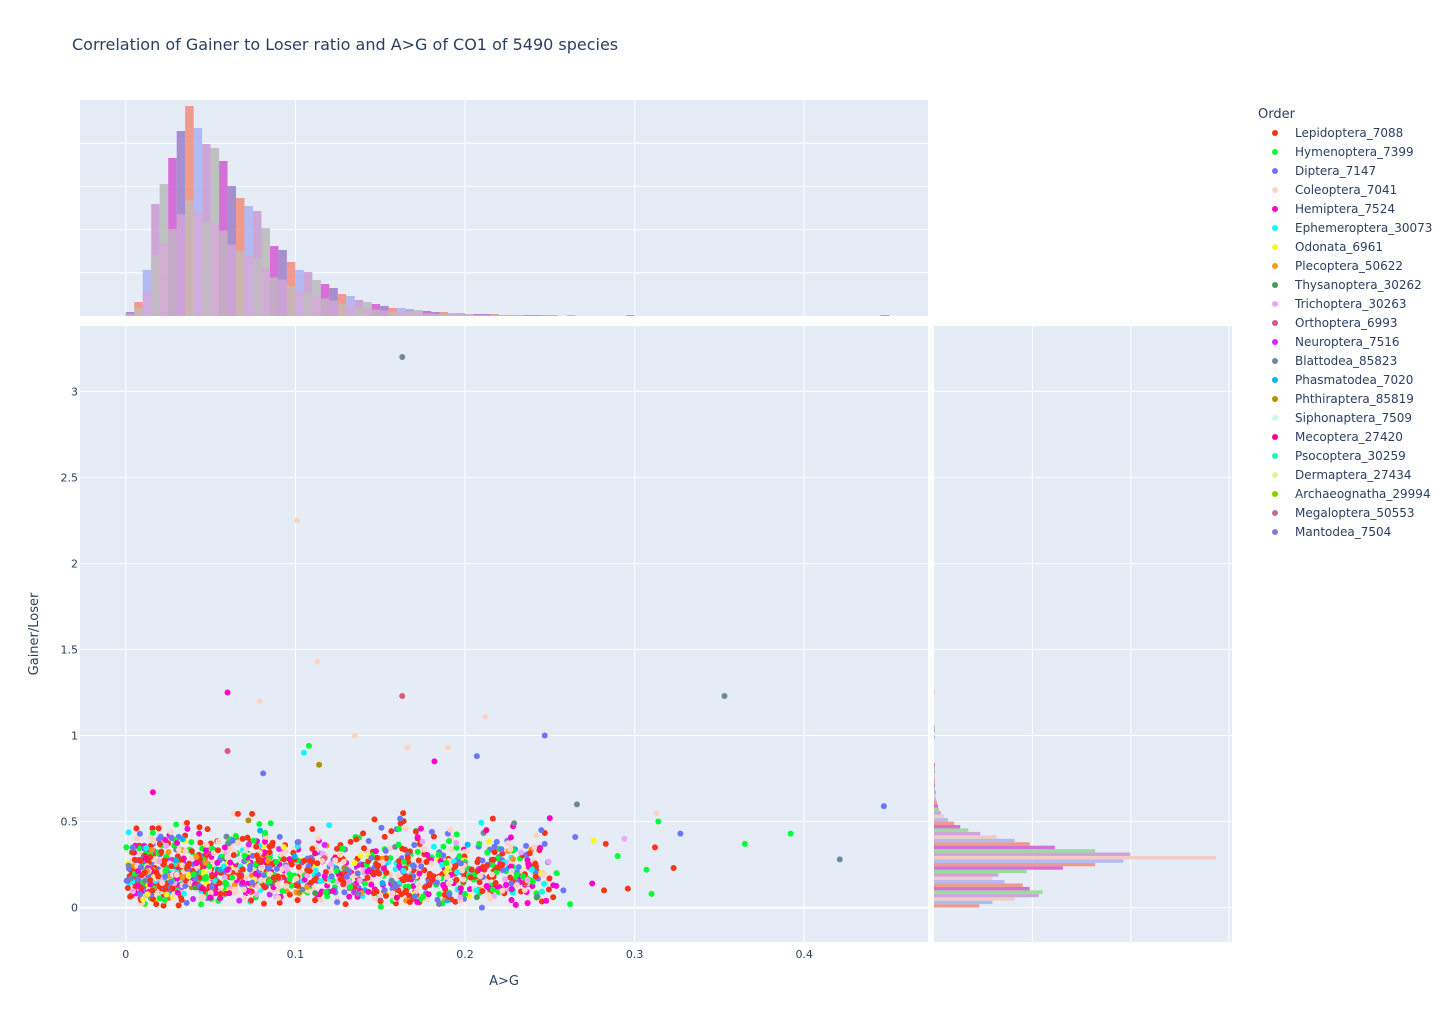 This screenshot has height=1024, width=1440. Describe the element at coordinates (1345, 209) in the screenshot. I see `legend-label: Hemiptera_7524` at that location.